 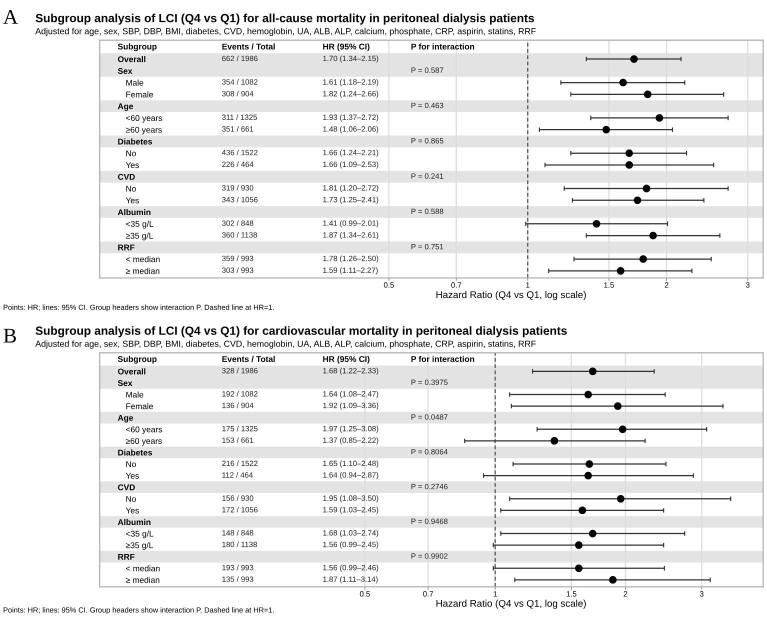 I want to click on text: A, so click(x=10, y=17).